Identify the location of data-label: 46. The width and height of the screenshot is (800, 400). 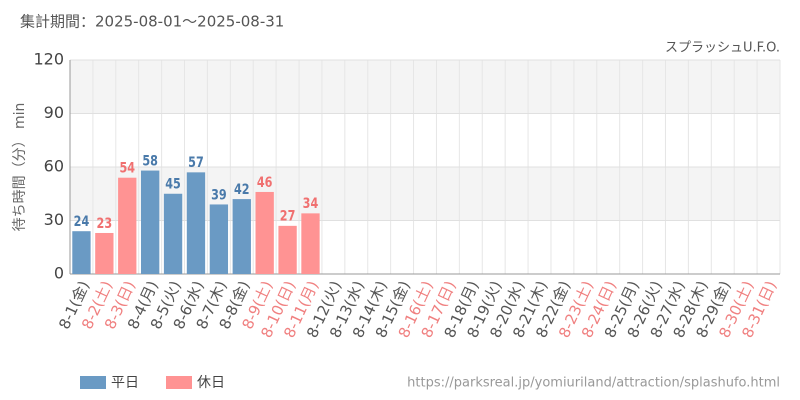
(265, 182).